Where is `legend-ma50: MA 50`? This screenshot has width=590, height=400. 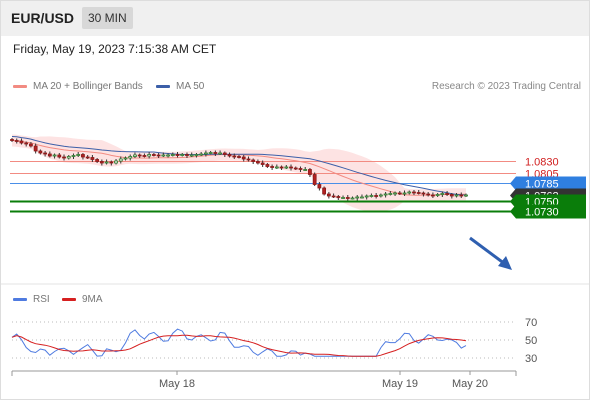
legend-ma50: MA 50 is located at coordinates (180, 86).